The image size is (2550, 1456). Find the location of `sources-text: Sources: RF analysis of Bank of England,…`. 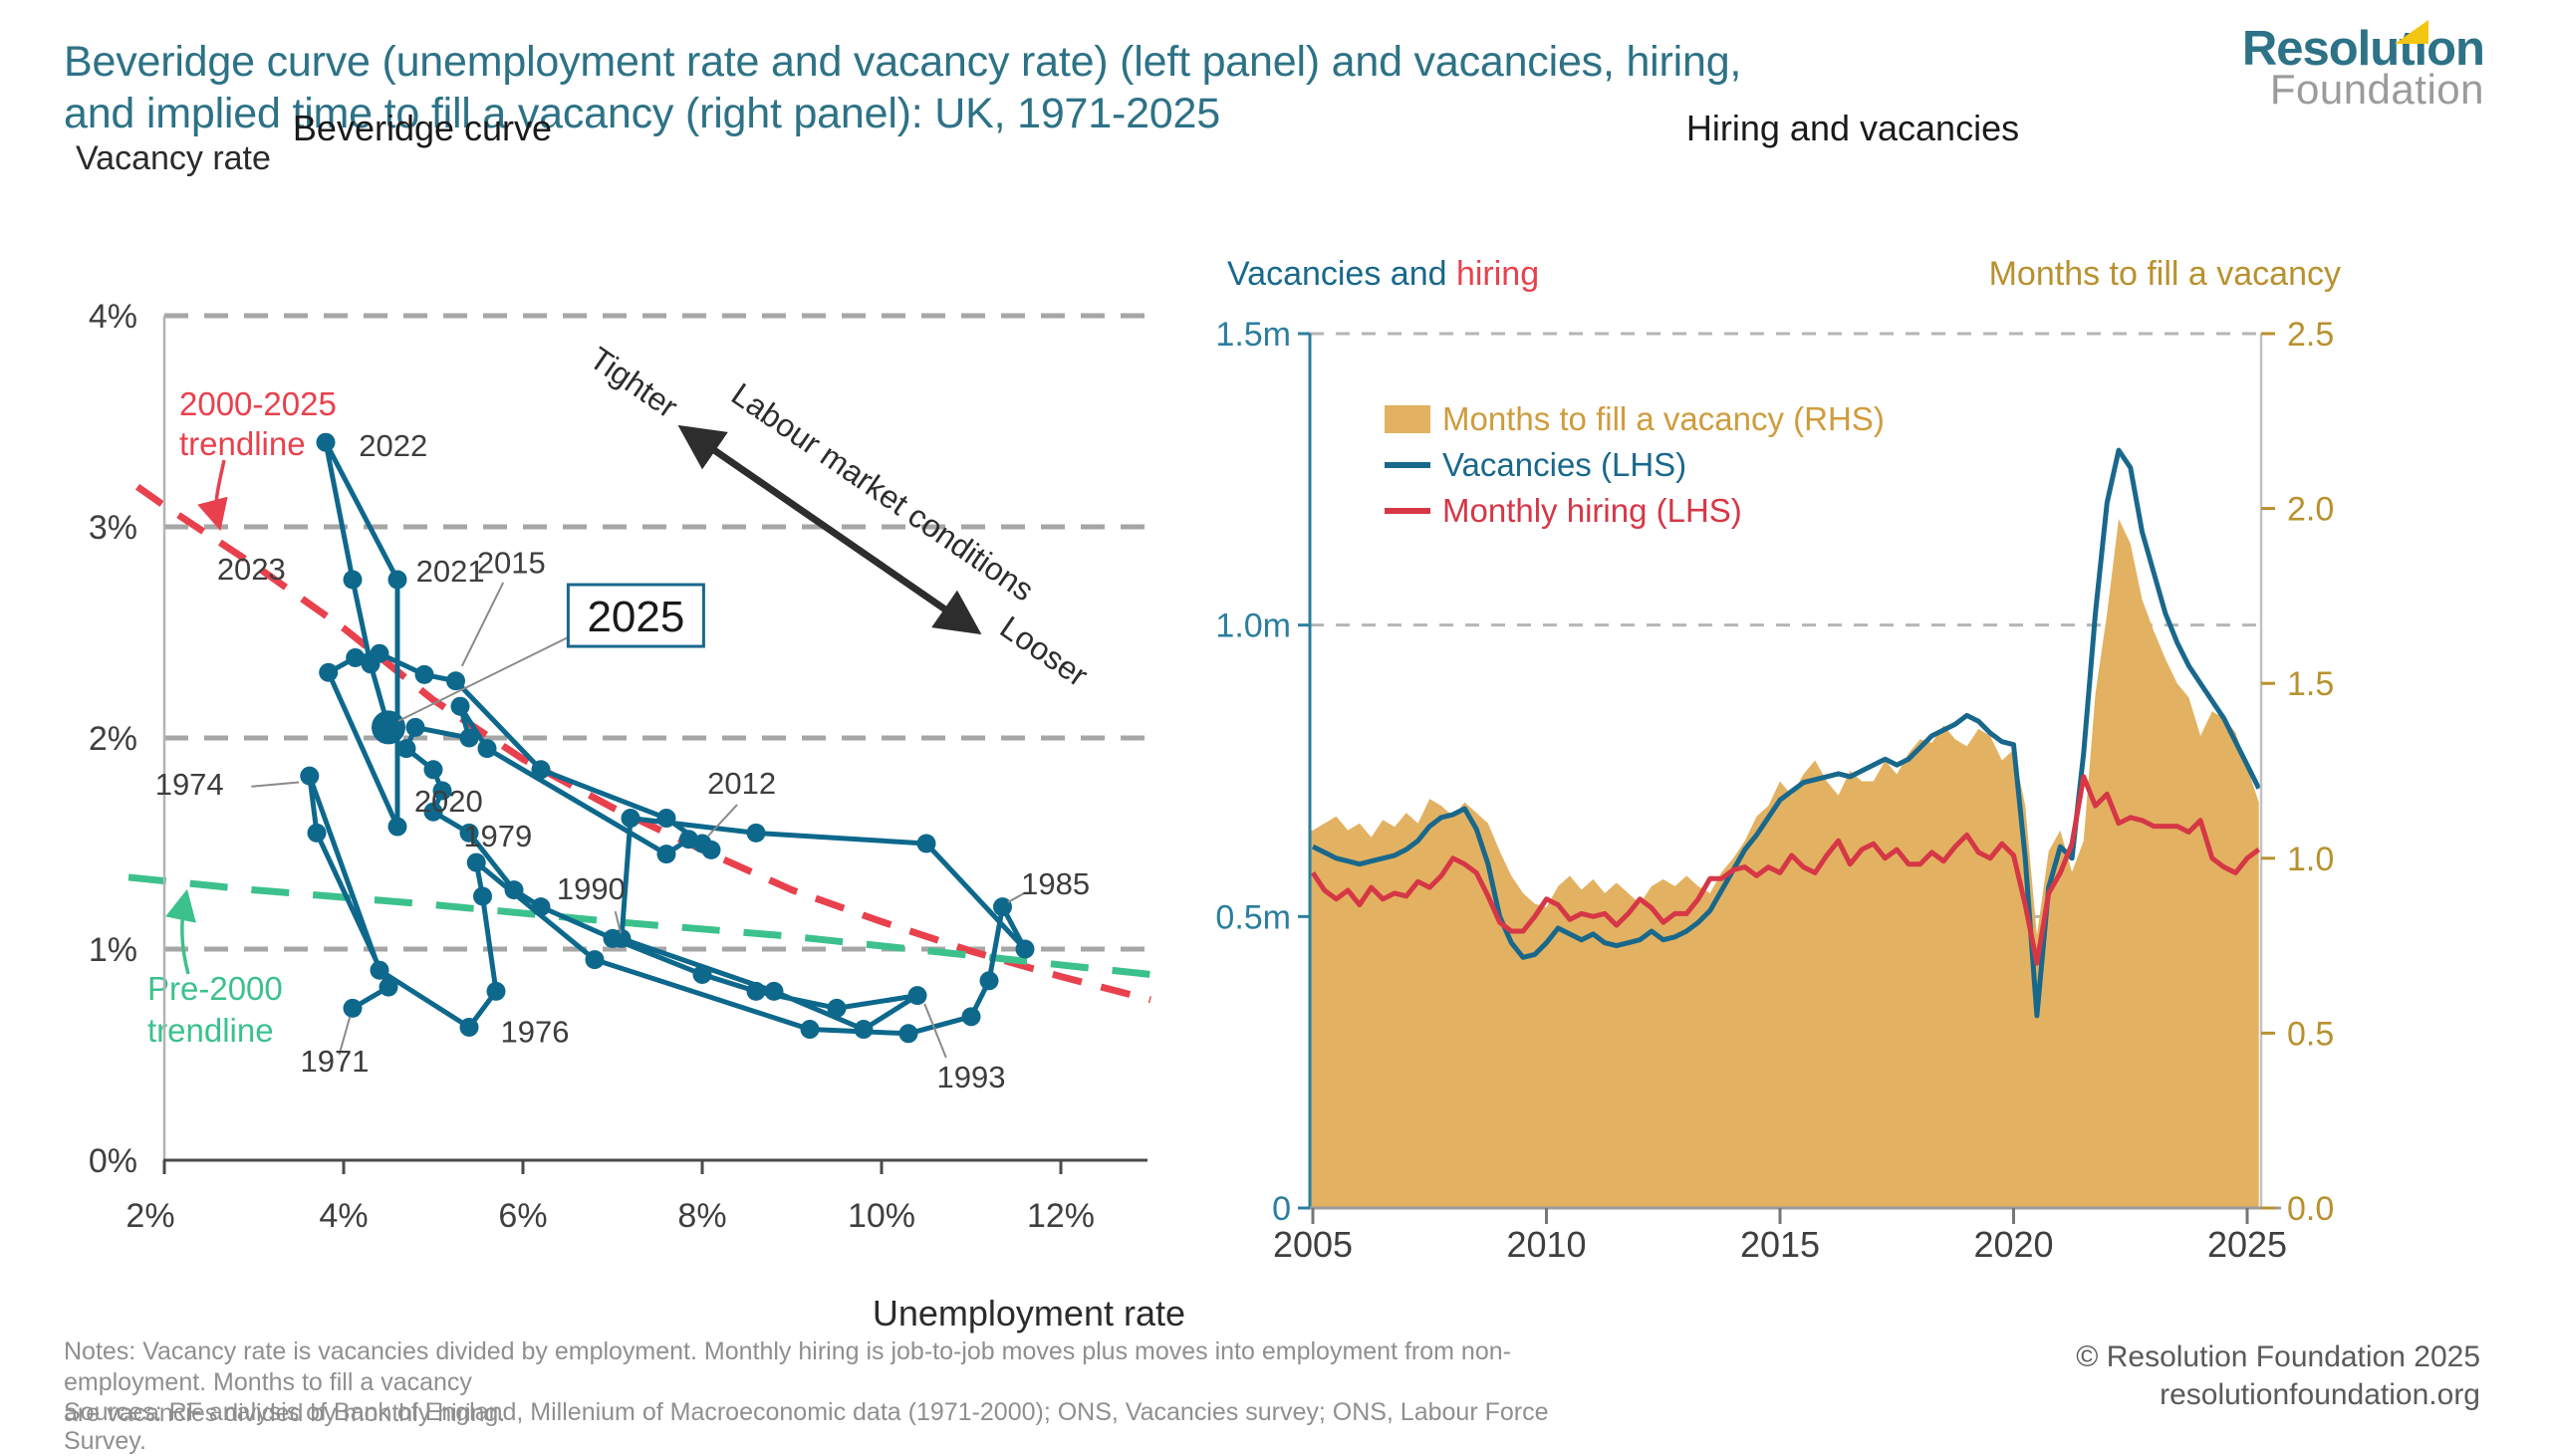

sources-text: Sources: RF analysis of Bank of England,… is located at coordinates (806, 1426).